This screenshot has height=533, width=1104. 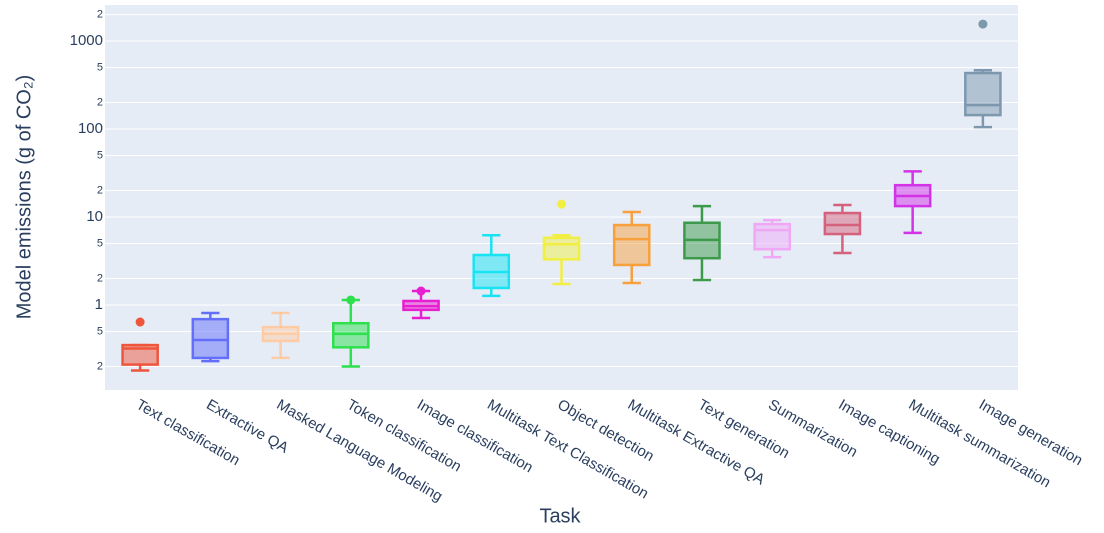 I want to click on y-tick-label: 10, so click(x=94, y=216).